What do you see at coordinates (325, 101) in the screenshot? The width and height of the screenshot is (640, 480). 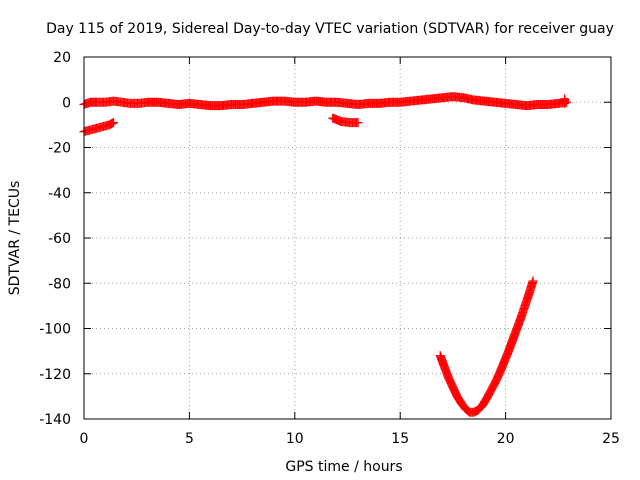 I see `series-main-track` at bounding box center [325, 101].